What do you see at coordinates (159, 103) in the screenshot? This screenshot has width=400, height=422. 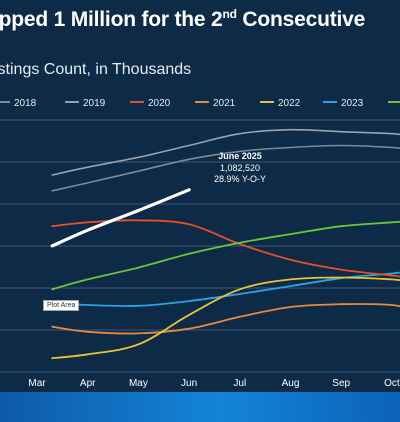 I see `legend-label-2020: 2020` at bounding box center [159, 103].